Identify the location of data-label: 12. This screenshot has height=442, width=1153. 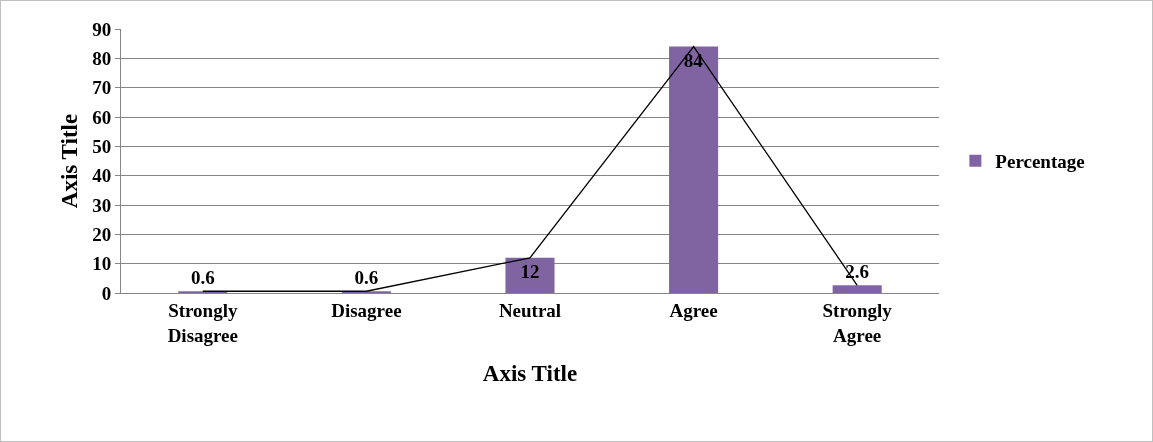
(530, 271).